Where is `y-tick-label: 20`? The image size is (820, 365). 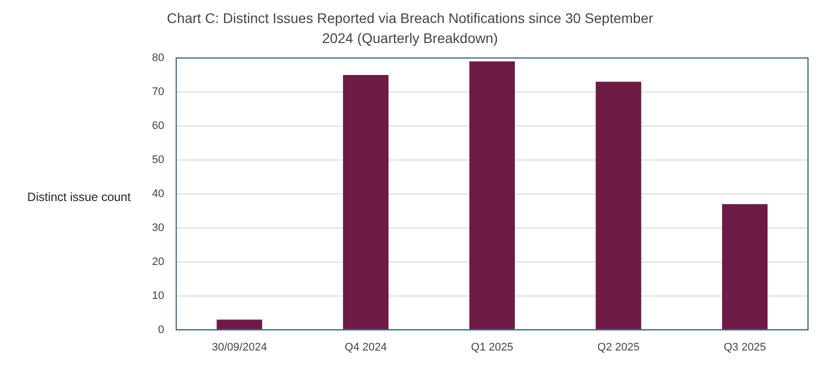
y-tick-label: 20 is located at coordinates (158, 262).